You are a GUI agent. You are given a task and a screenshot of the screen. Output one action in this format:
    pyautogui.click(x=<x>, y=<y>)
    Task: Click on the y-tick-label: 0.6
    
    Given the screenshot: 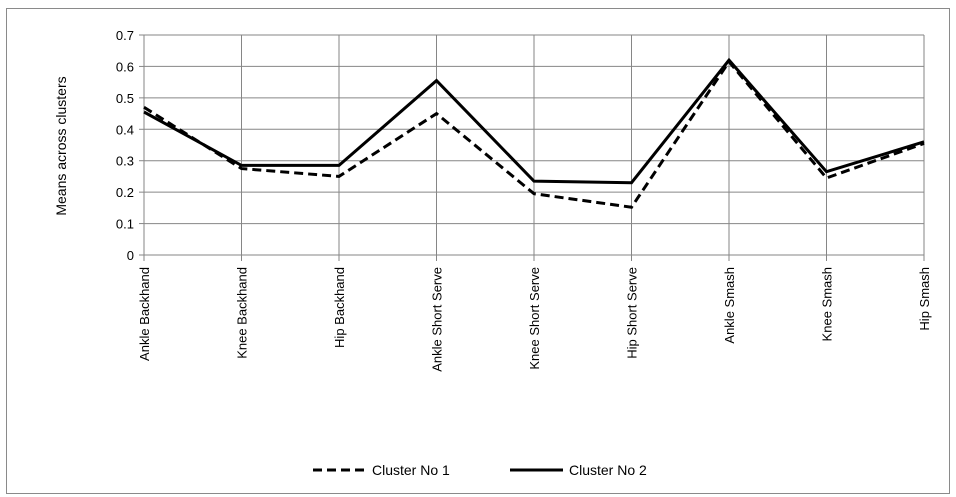 What is the action you would take?
    pyautogui.click(x=125, y=66)
    